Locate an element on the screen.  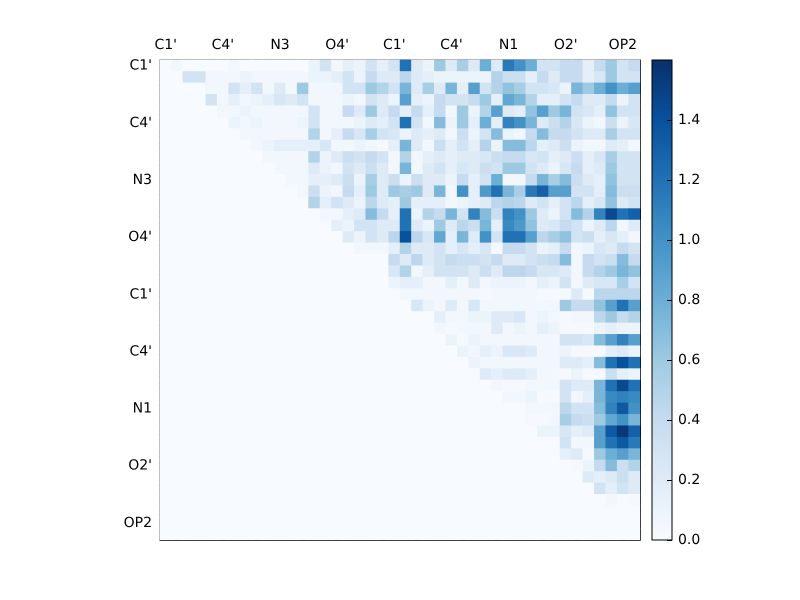
x-tick-label: N1 is located at coordinates (508, 45).